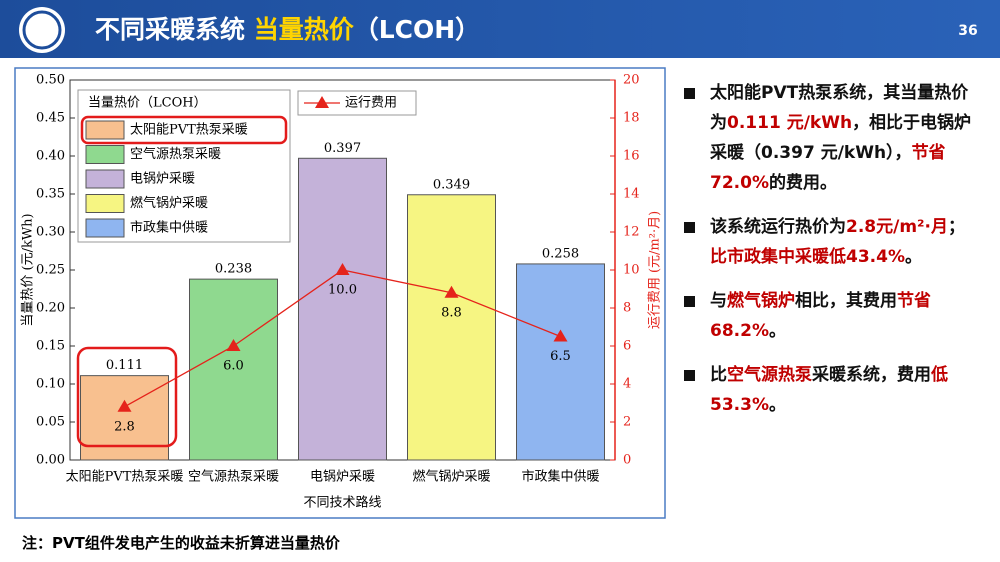 The height and width of the screenshot is (562, 1000). What do you see at coordinates (790, 123) in the screenshot?
I see `bullet-text: 0.111 元/kWh` at bounding box center [790, 123].